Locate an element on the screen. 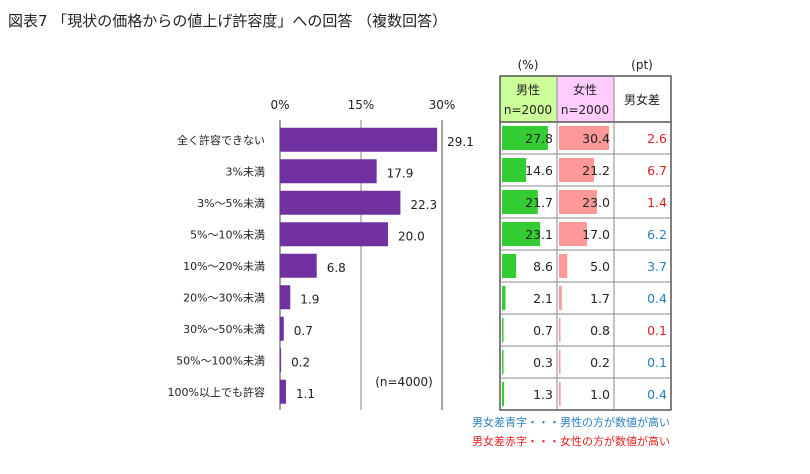  female-value: 0.2 is located at coordinates (600, 362).